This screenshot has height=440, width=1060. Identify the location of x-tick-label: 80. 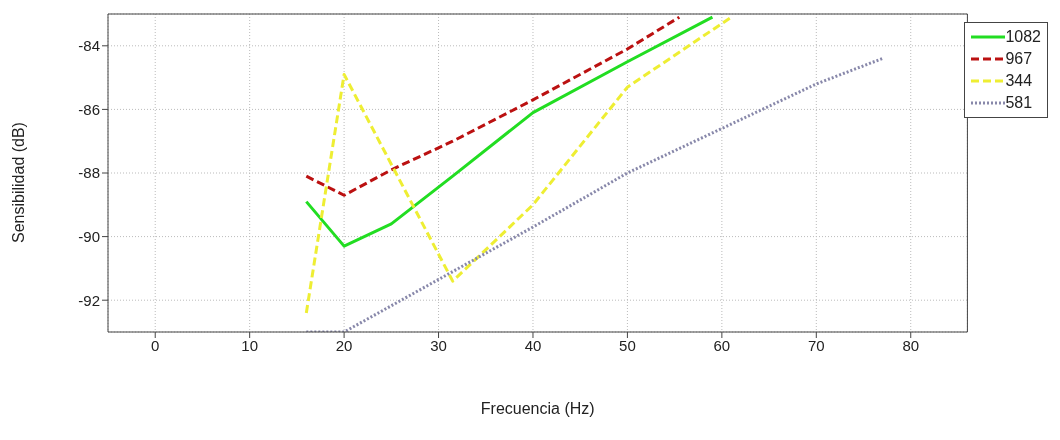
(911, 345).